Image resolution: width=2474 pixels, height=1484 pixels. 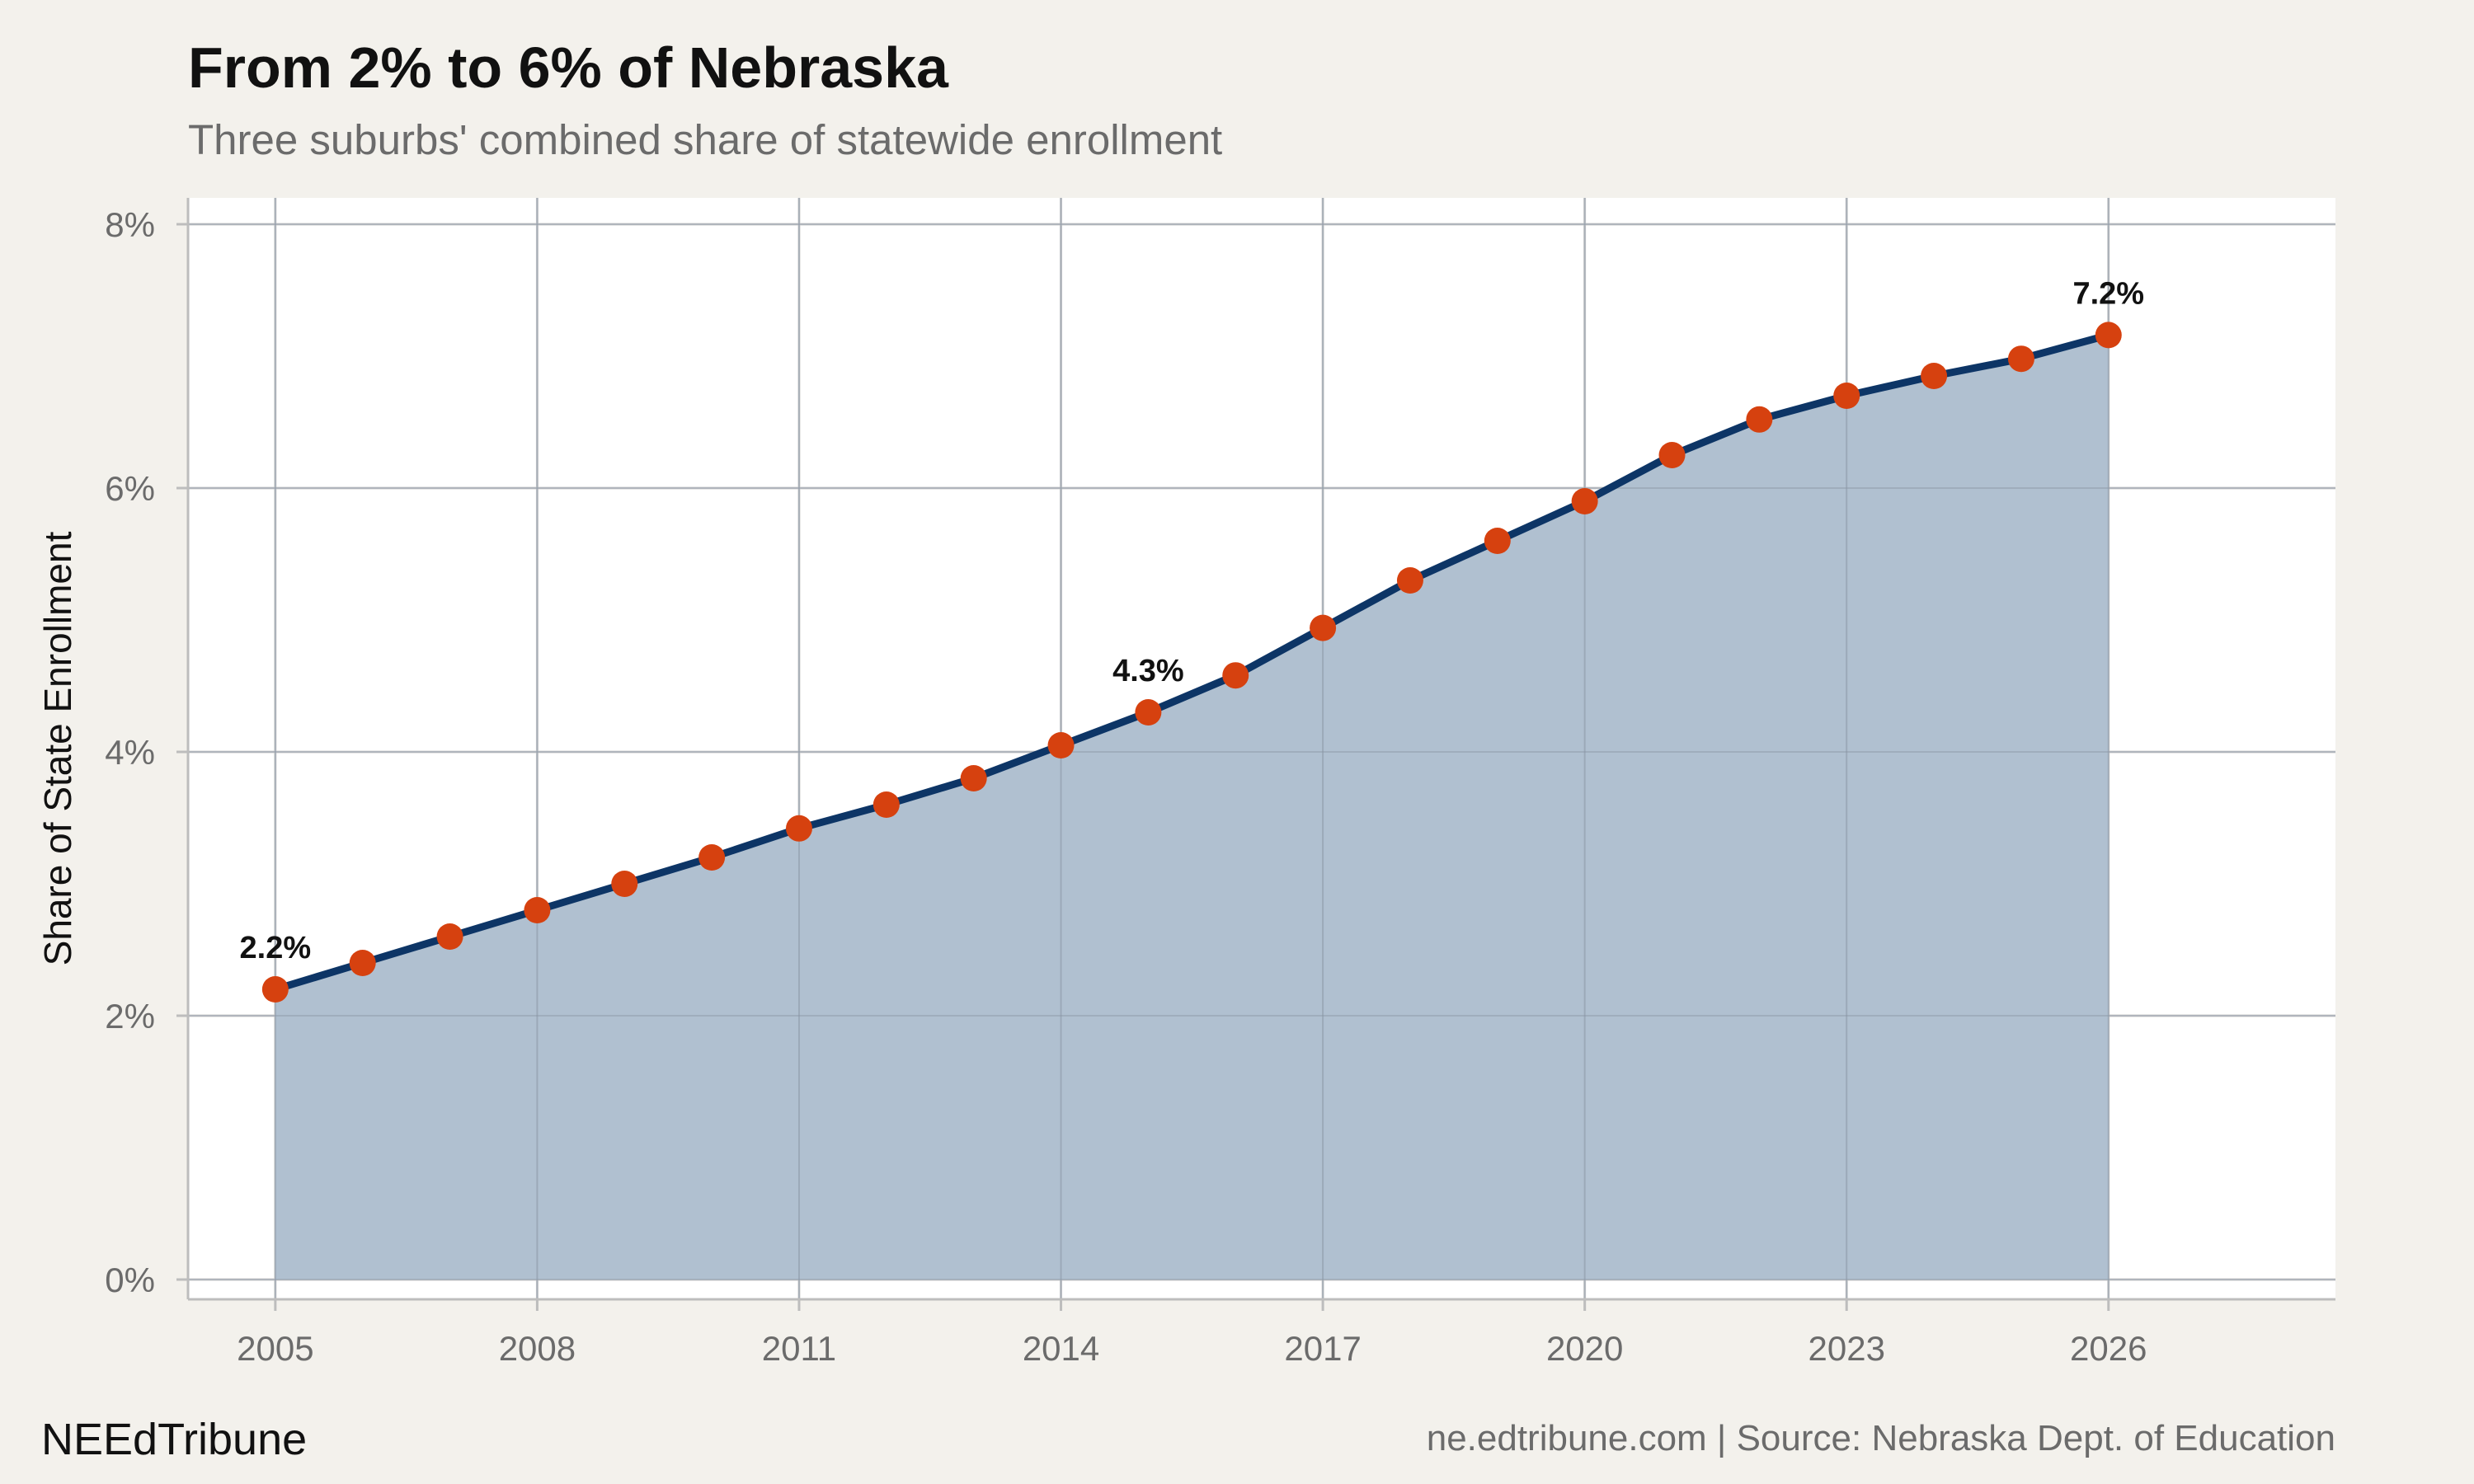 What do you see at coordinates (537, 1348) in the screenshot?
I see `x-tick-label: 2008` at bounding box center [537, 1348].